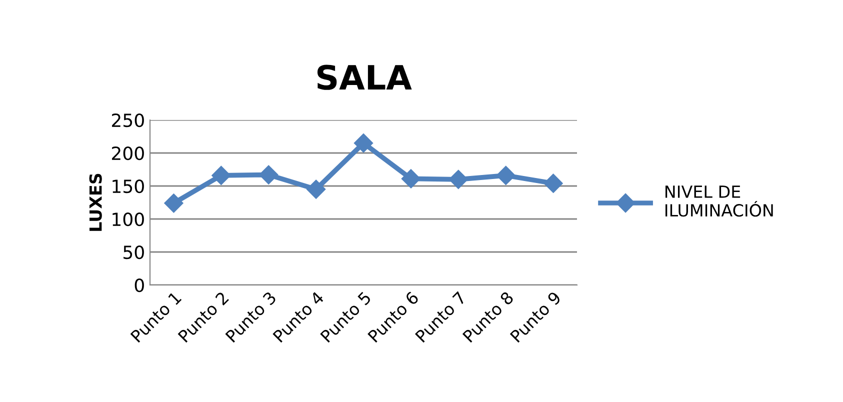 This screenshot has height=402, width=843. Describe the element at coordinates (719, 201) in the screenshot. I see `legend-label: NIVEL DE ILUMINACIÓN` at that location.